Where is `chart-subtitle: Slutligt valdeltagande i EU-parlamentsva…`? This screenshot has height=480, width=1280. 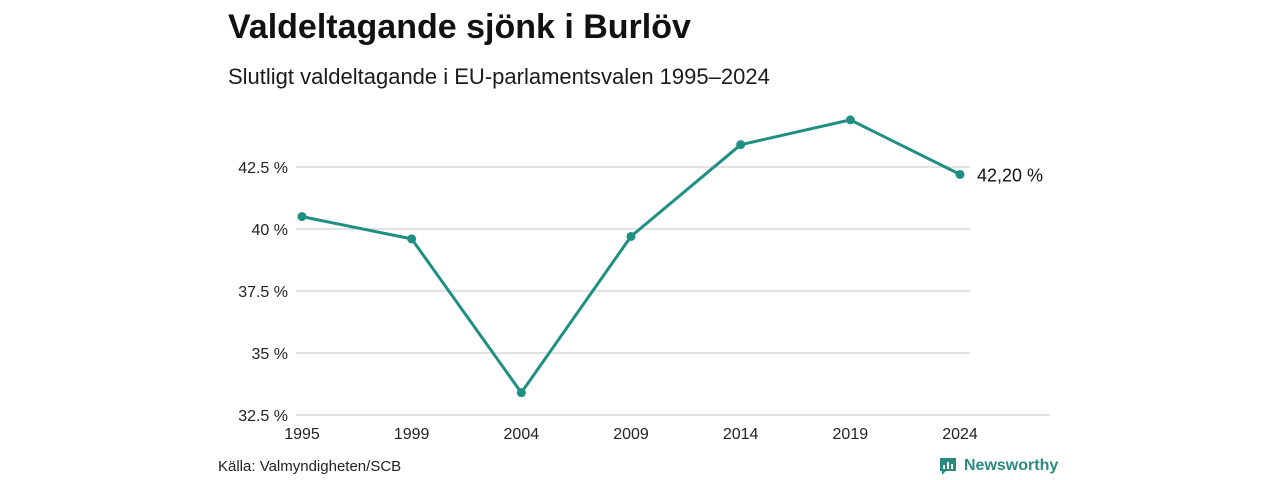
chart-subtitle: Slutligt valdeltagande i EU-parlamentsva… is located at coordinates (499, 76).